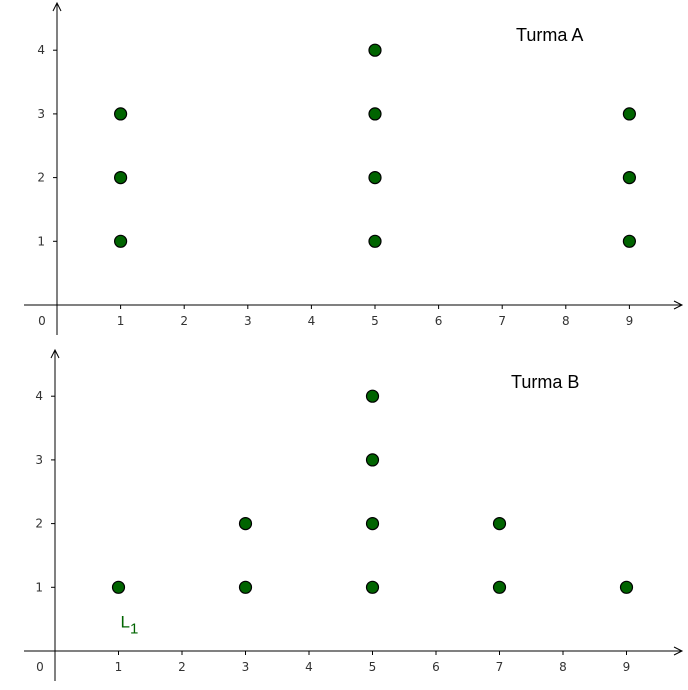 The width and height of the screenshot is (688, 690). Describe the element at coordinates (134, 628) in the screenshot. I see `point-label-subscript: 1` at that location.